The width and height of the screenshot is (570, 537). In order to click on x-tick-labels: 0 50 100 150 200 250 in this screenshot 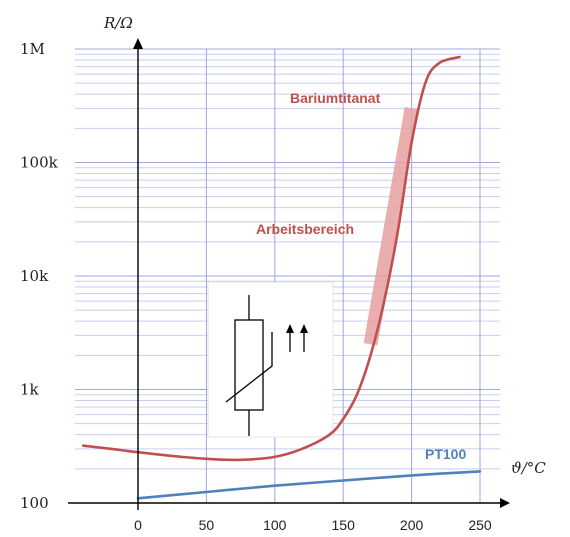, I will do `click(313, 525)`.